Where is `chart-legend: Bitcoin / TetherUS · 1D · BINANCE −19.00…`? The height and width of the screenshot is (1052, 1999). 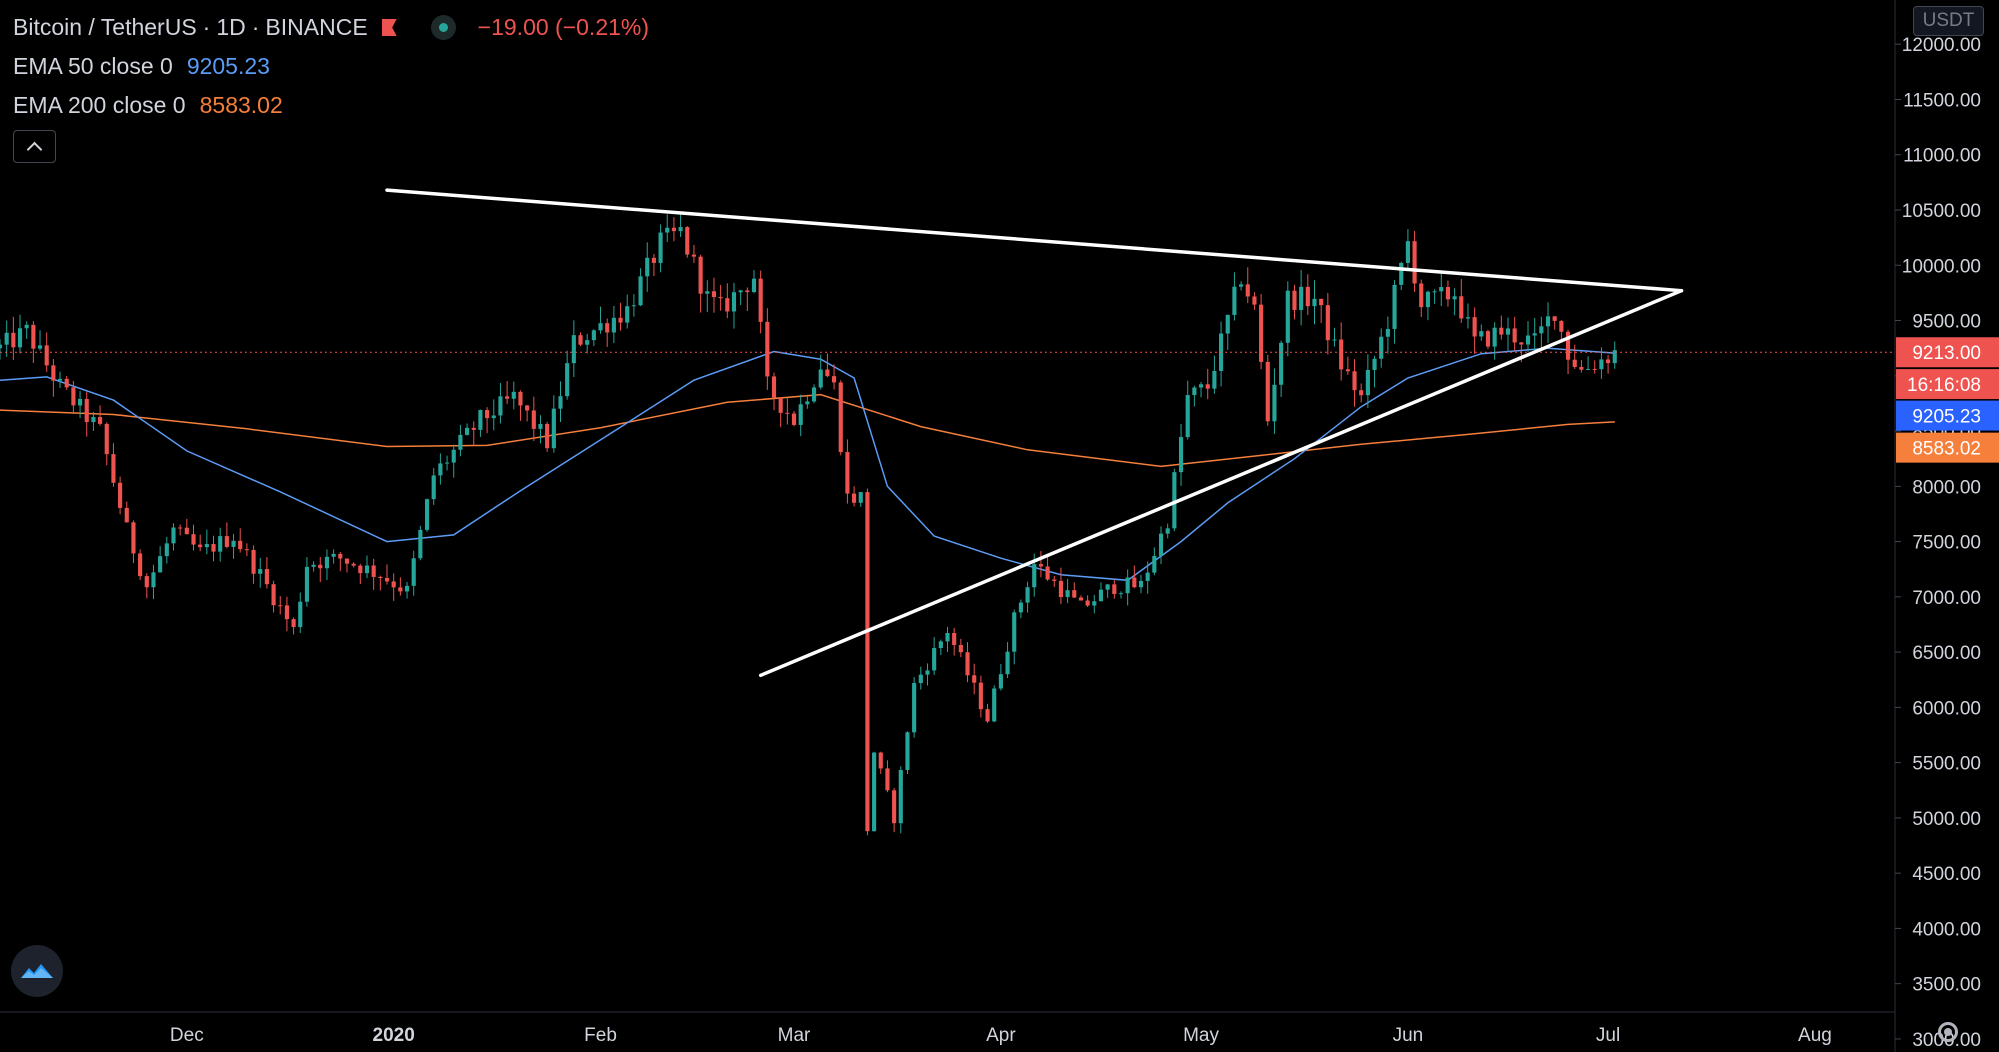
chart-legend: Bitcoin / TetherUS · 1D · BINANCE −19.00… is located at coordinates (331, 85).